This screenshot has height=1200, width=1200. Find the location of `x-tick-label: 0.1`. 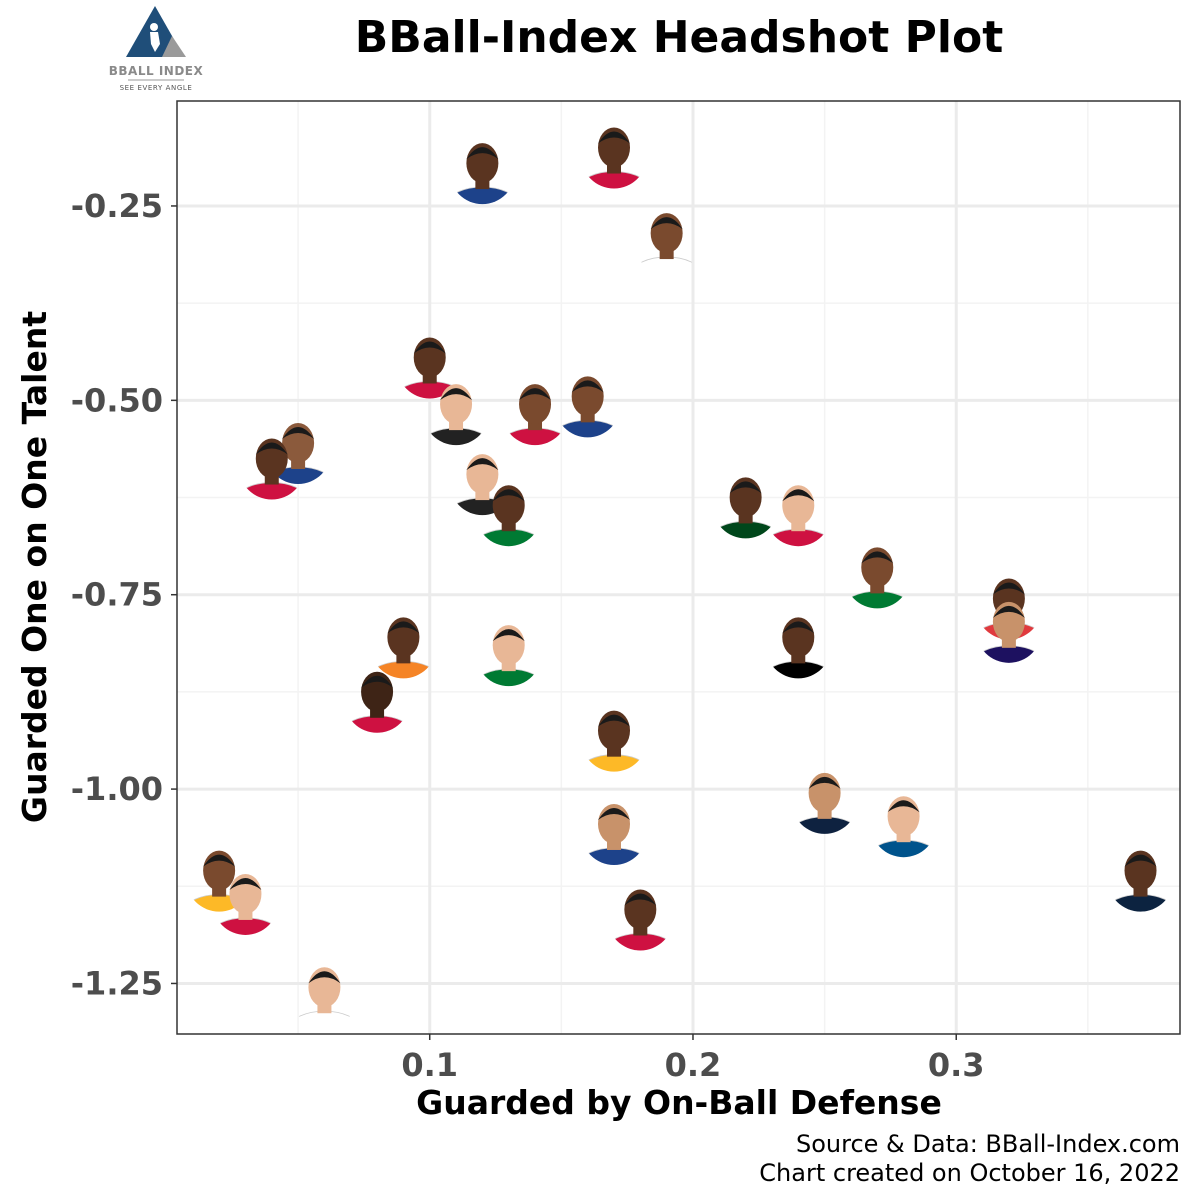

x-tick-label: 0.1 is located at coordinates (429, 1065).